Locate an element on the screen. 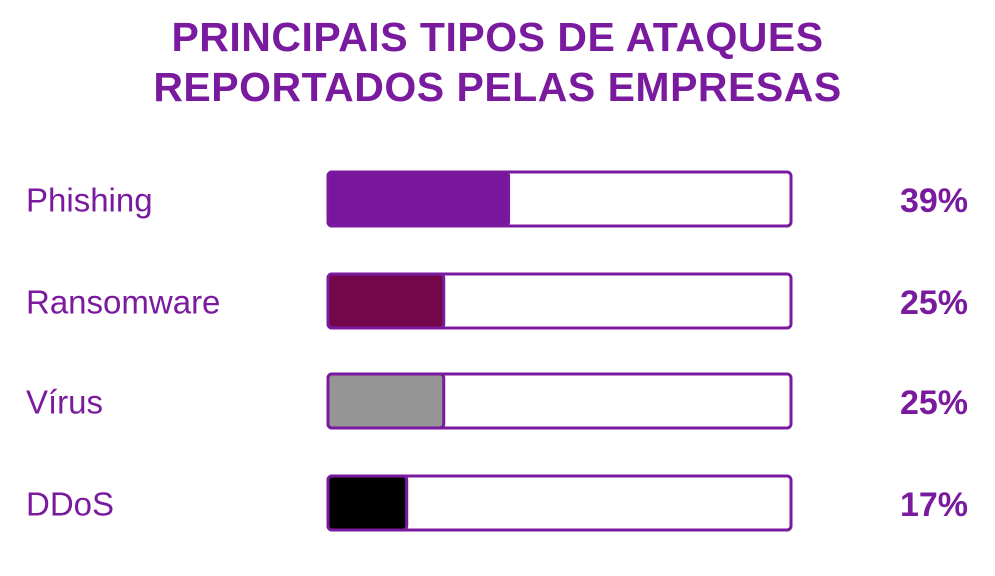 The width and height of the screenshot is (995, 576). bar-row-ddos: DDoS 17% is located at coordinates (497, 503).